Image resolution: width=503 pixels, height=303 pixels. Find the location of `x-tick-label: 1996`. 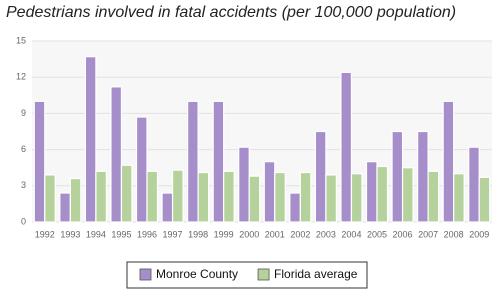

x-tick-label: 1996 is located at coordinates (147, 234).